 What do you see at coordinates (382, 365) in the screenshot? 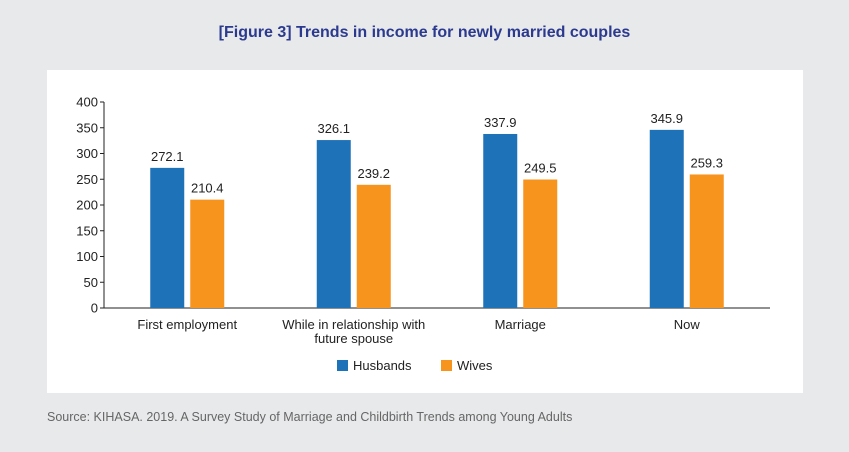
I see `legend-label-husbands: Husbands` at bounding box center [382, 365].